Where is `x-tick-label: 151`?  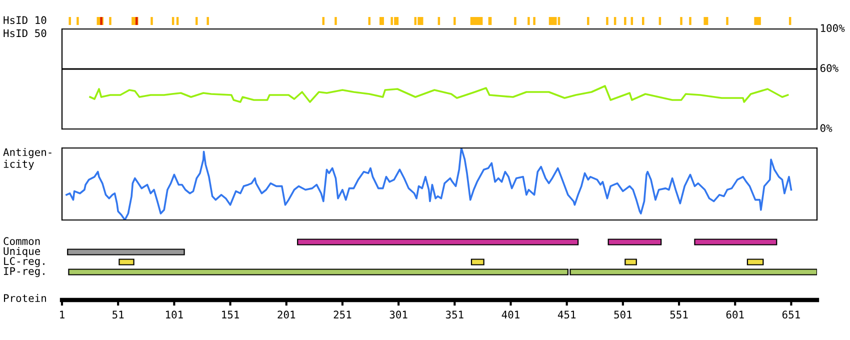
x-tick-label: 151 is located at coordinates (230, 314).